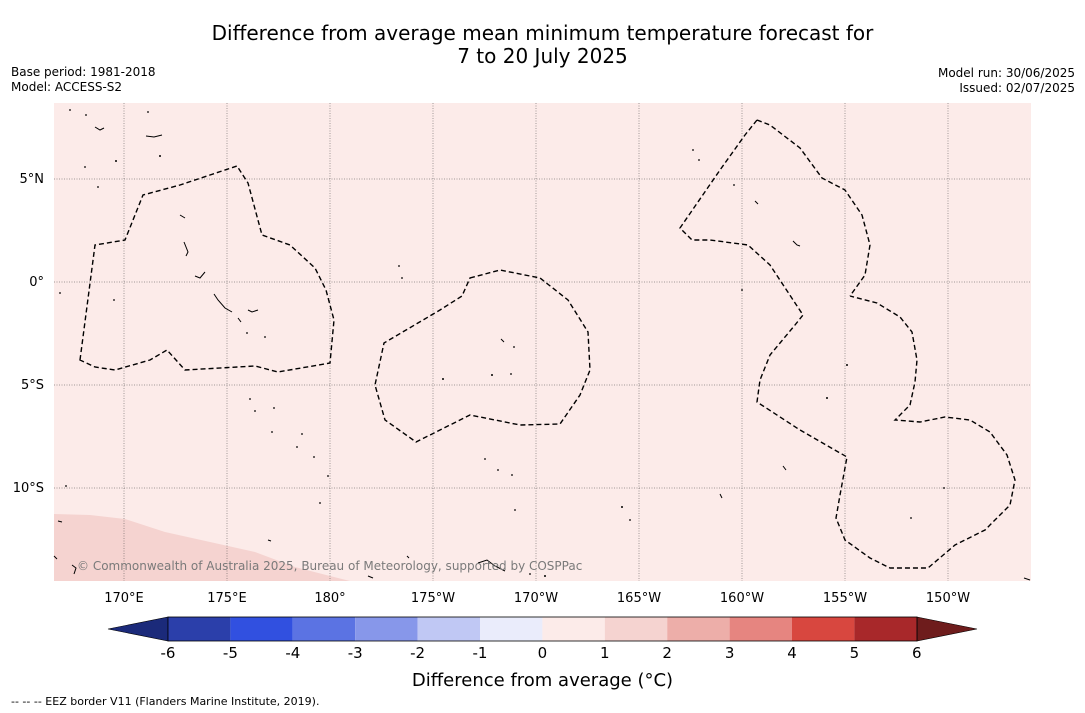  What do you see at coordinates (1006, 81) in the screenshot?
I see `meta-right: Model run: 30/06/2025 Issued: 02/07/2025` at bounding box center [1006, 81].